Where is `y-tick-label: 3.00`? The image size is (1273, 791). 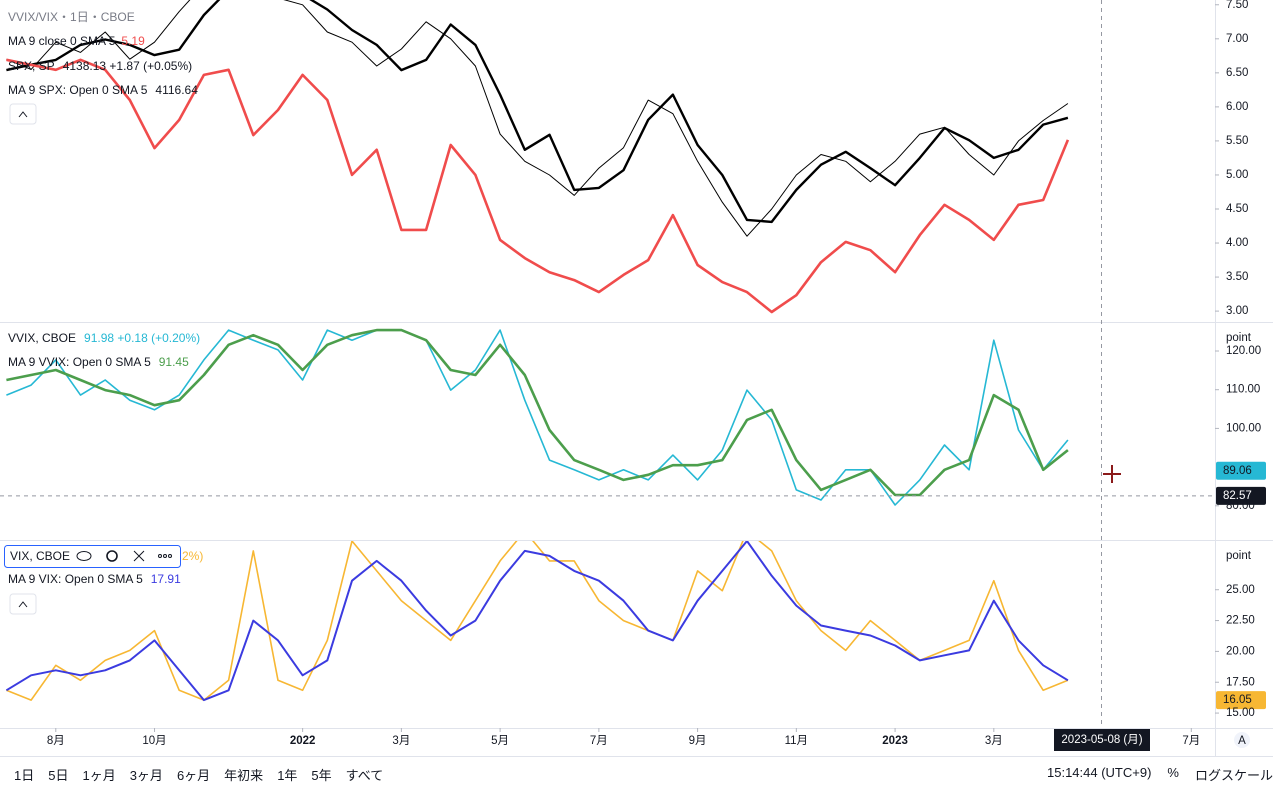
y-tick-label: 3.00 is located at coordinates (1237, 311).